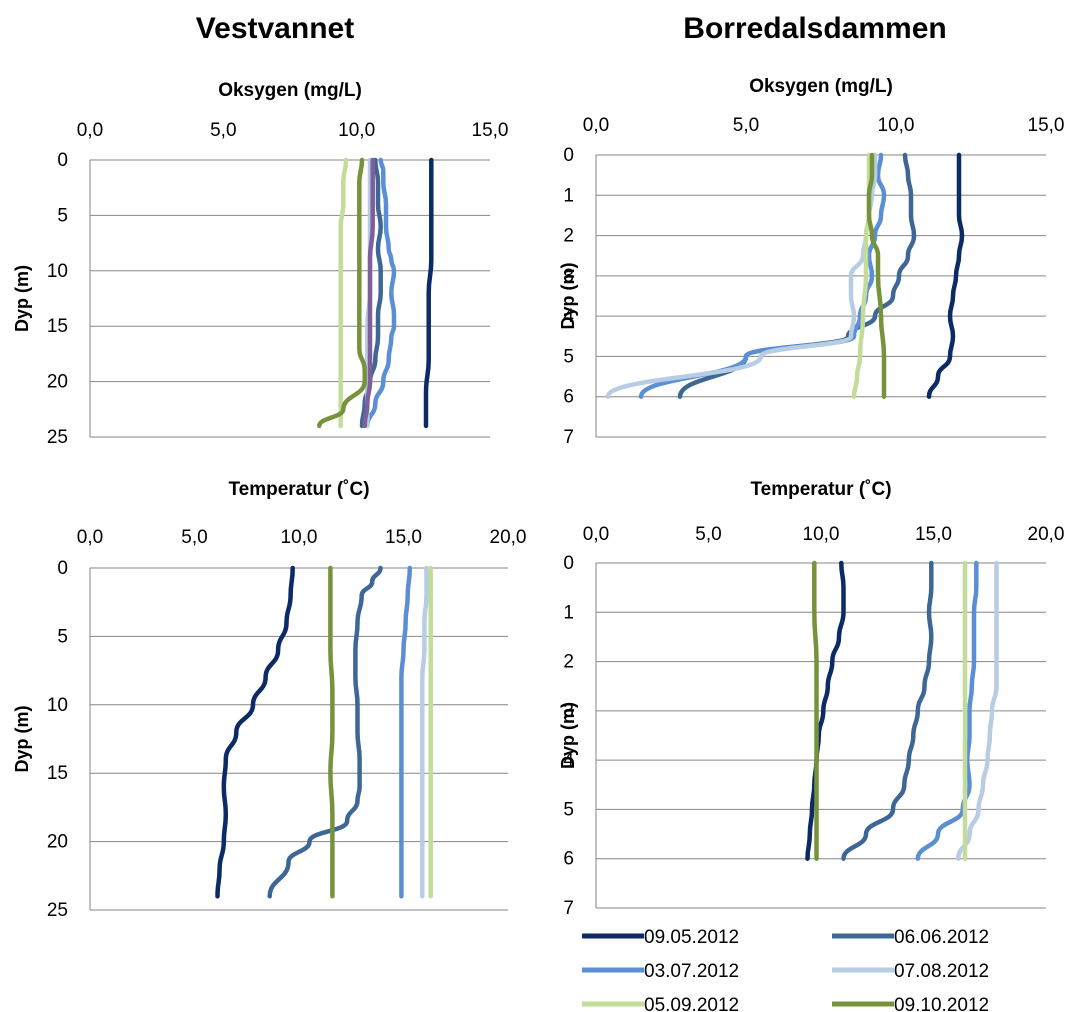  I want to click on legend-label: 09.05.2012, so click(691, 937).